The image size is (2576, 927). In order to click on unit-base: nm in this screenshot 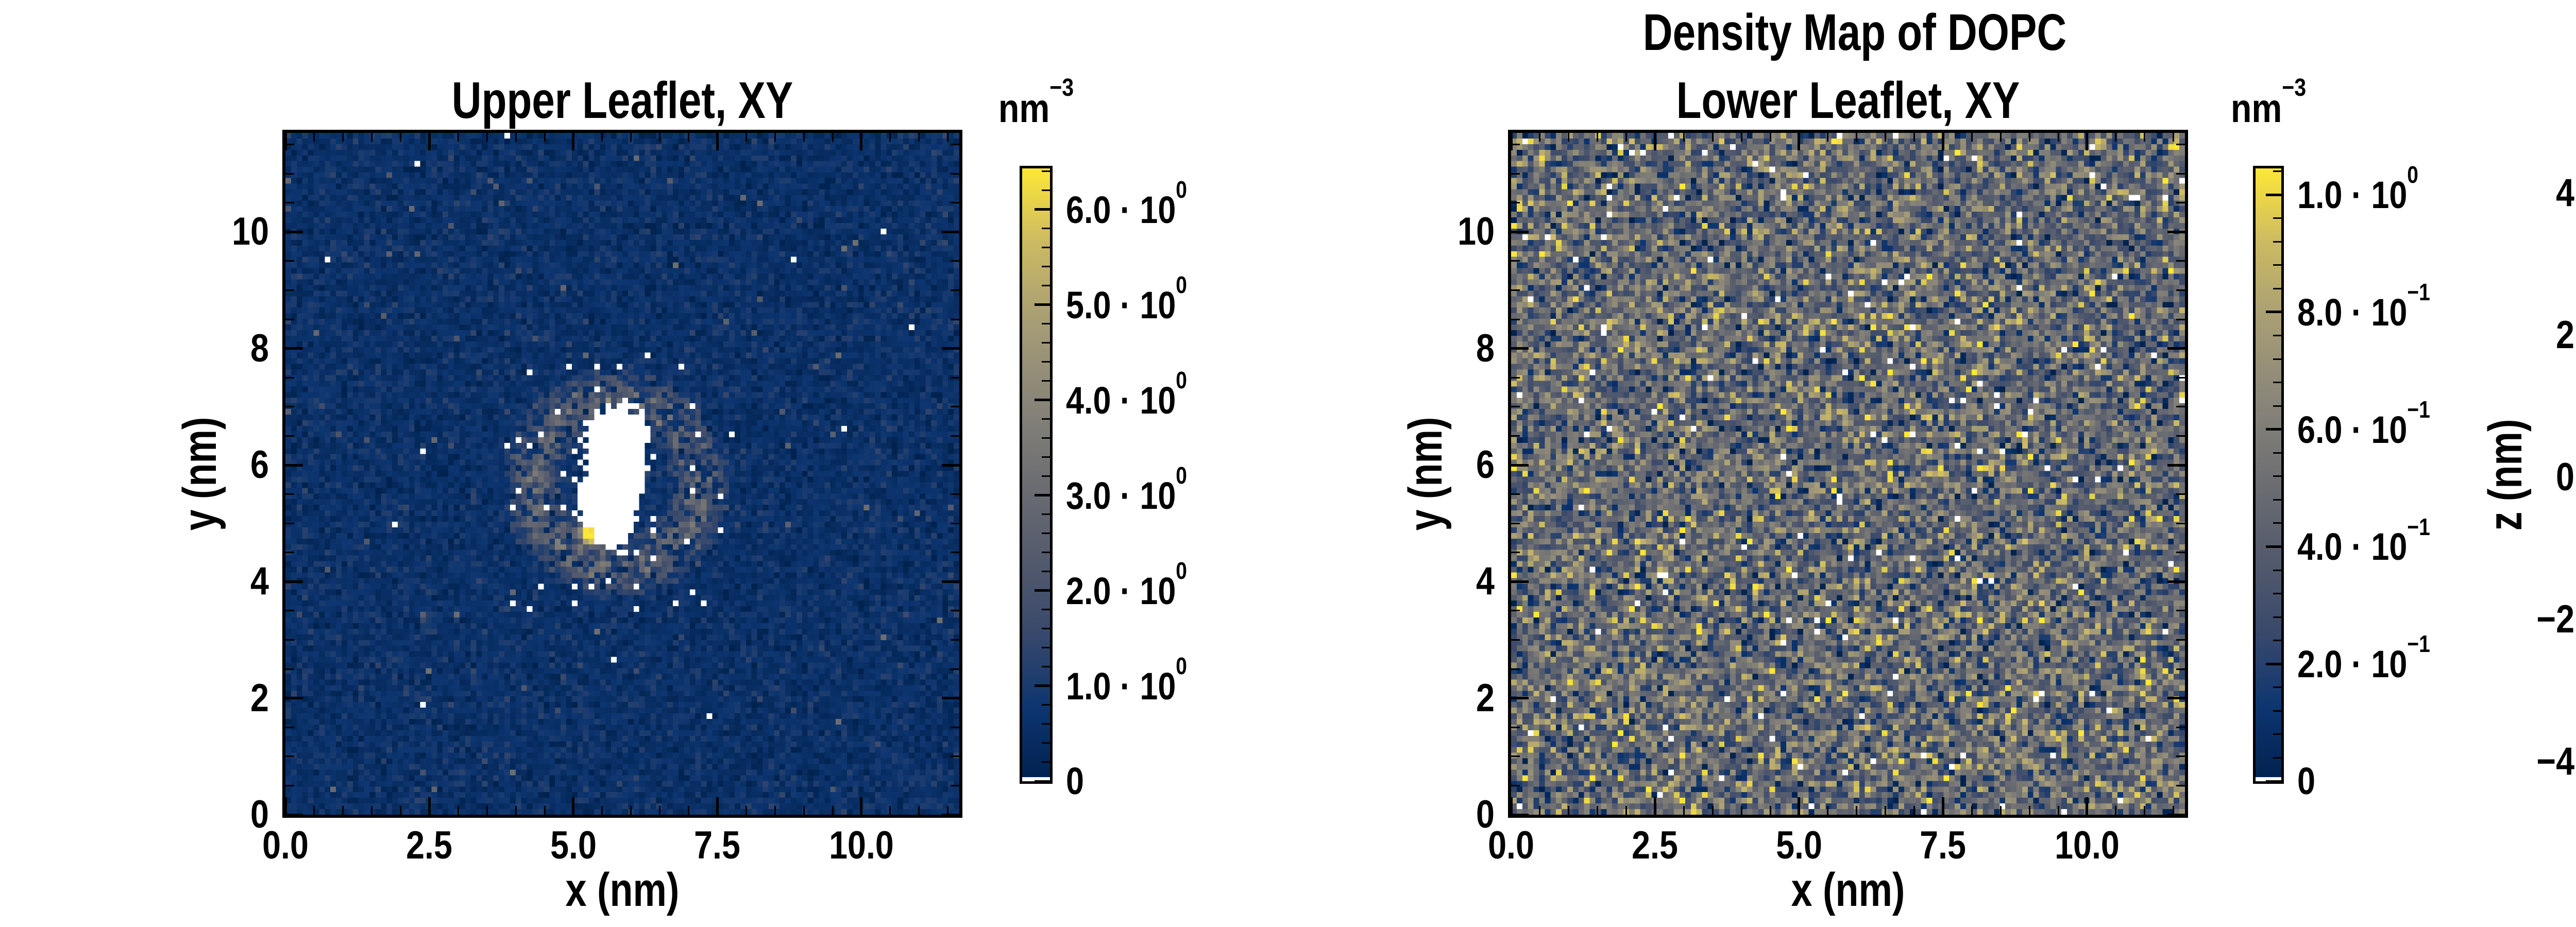, I will do `click(1024, 108)`.